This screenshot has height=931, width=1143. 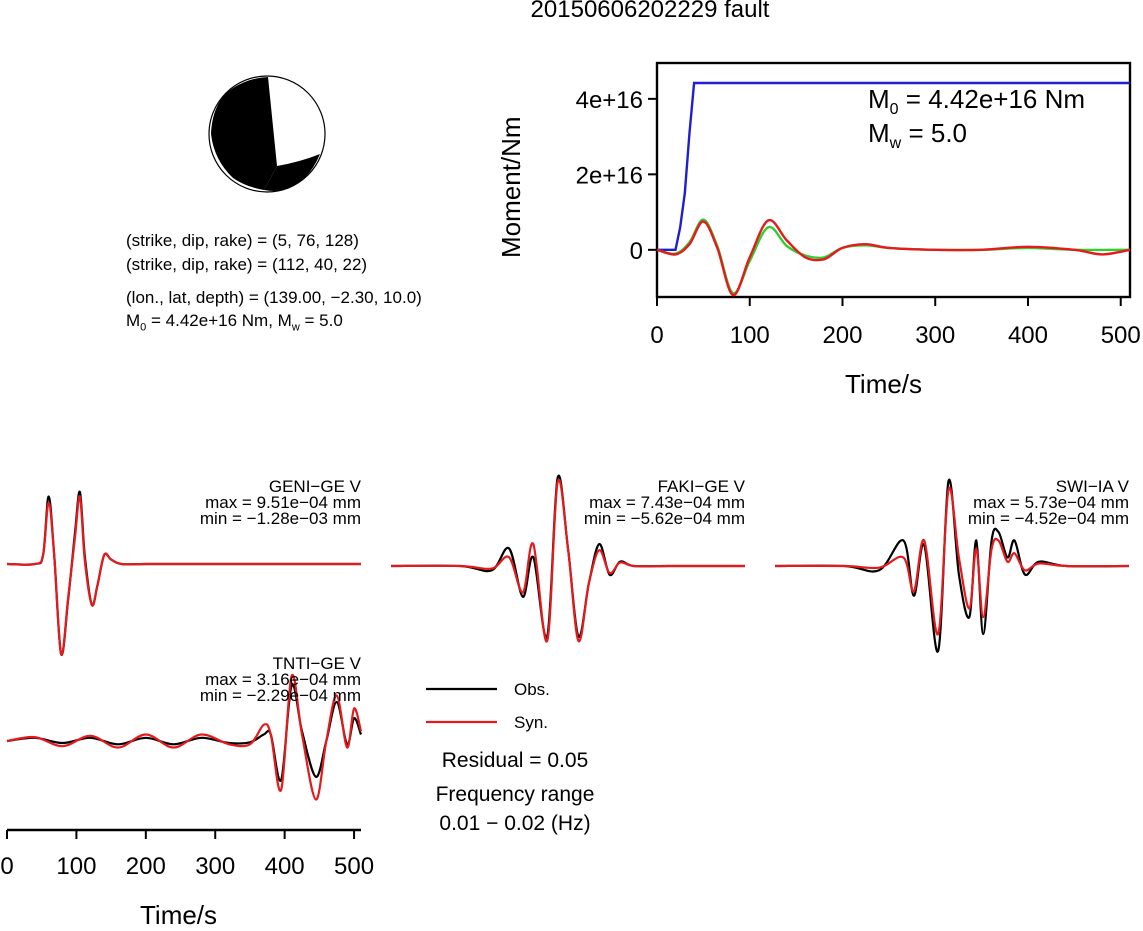 I want to click on moment-magnitude-info: M0 = 4.42e+16 Nm, Mw = 5.0, so click(x=234, y=322).